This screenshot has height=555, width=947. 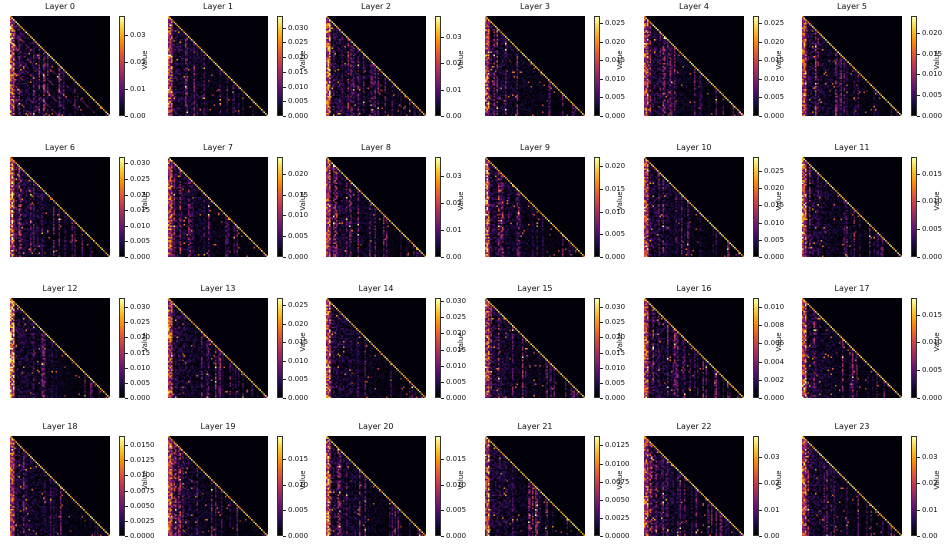 I want to click on panel-title: Layer 18, so click(x=60, y=426).